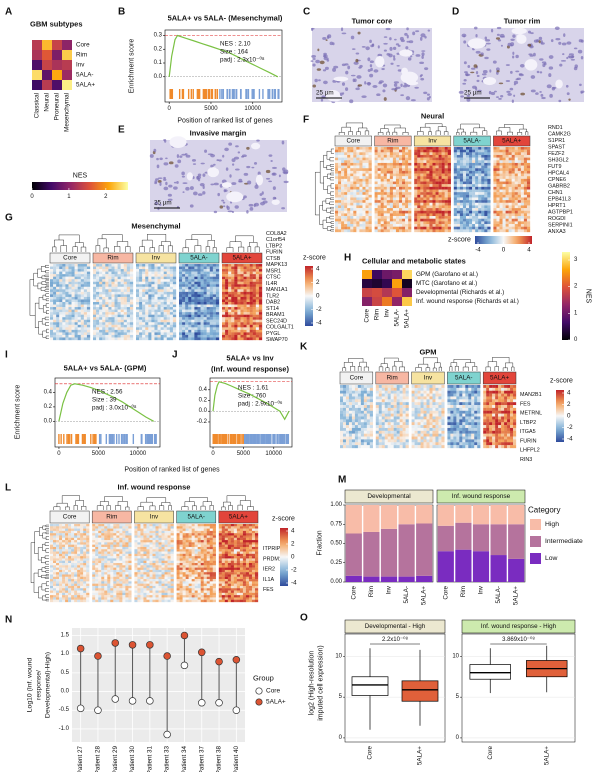 This screenshot has height=772, width=596. What do you see at coordinates (387, 312) in the screenshot?
I see `col-label: Inv` at bounding box center [387, 312].